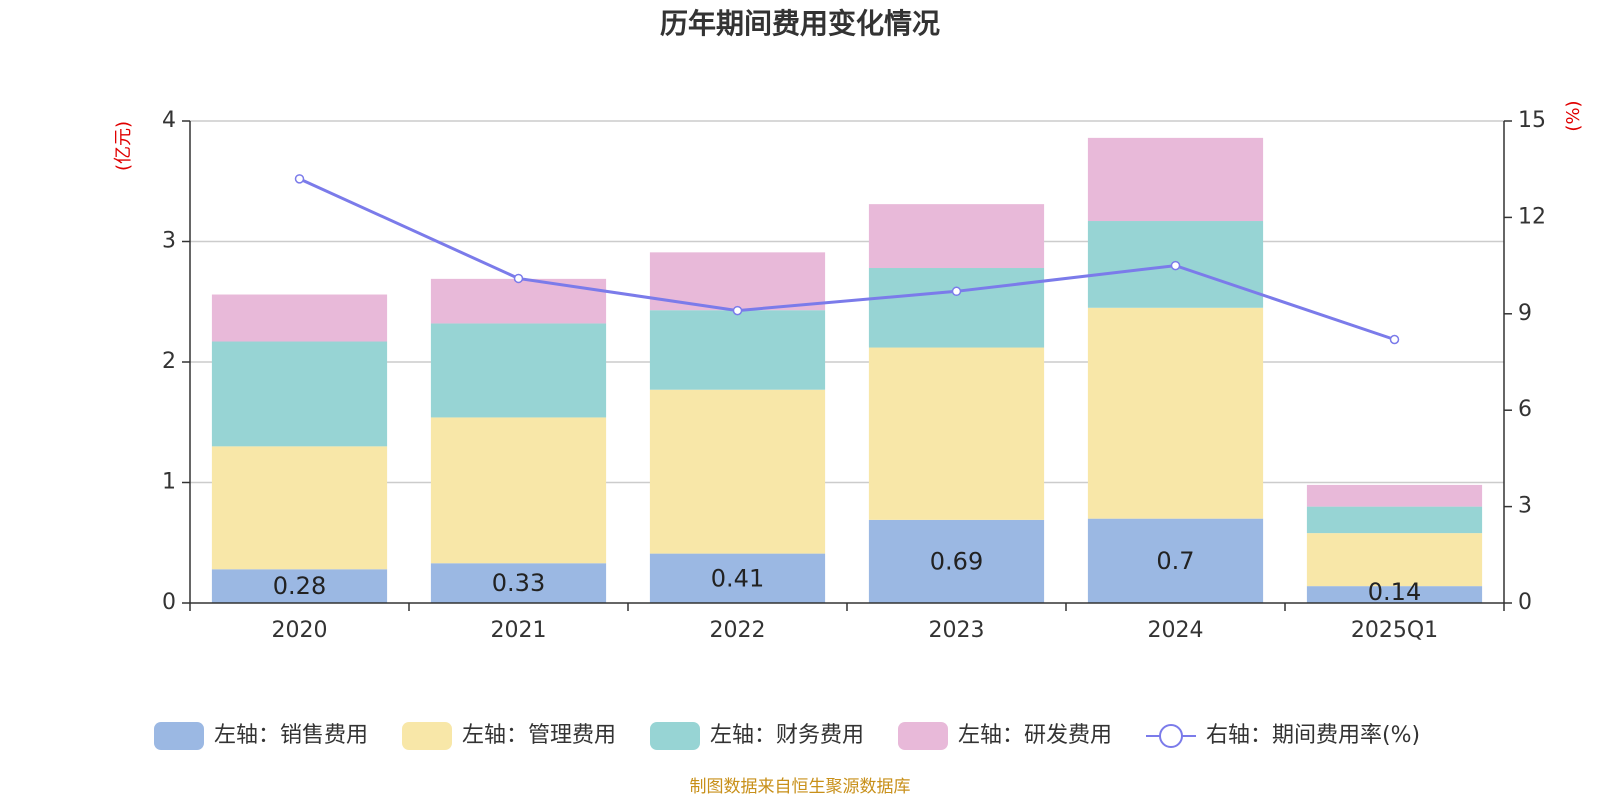 Image resolution: width=1600 pixels, height=800 pixels. I want to click on right-axis-tick-label: 6, so click(1525, 409).